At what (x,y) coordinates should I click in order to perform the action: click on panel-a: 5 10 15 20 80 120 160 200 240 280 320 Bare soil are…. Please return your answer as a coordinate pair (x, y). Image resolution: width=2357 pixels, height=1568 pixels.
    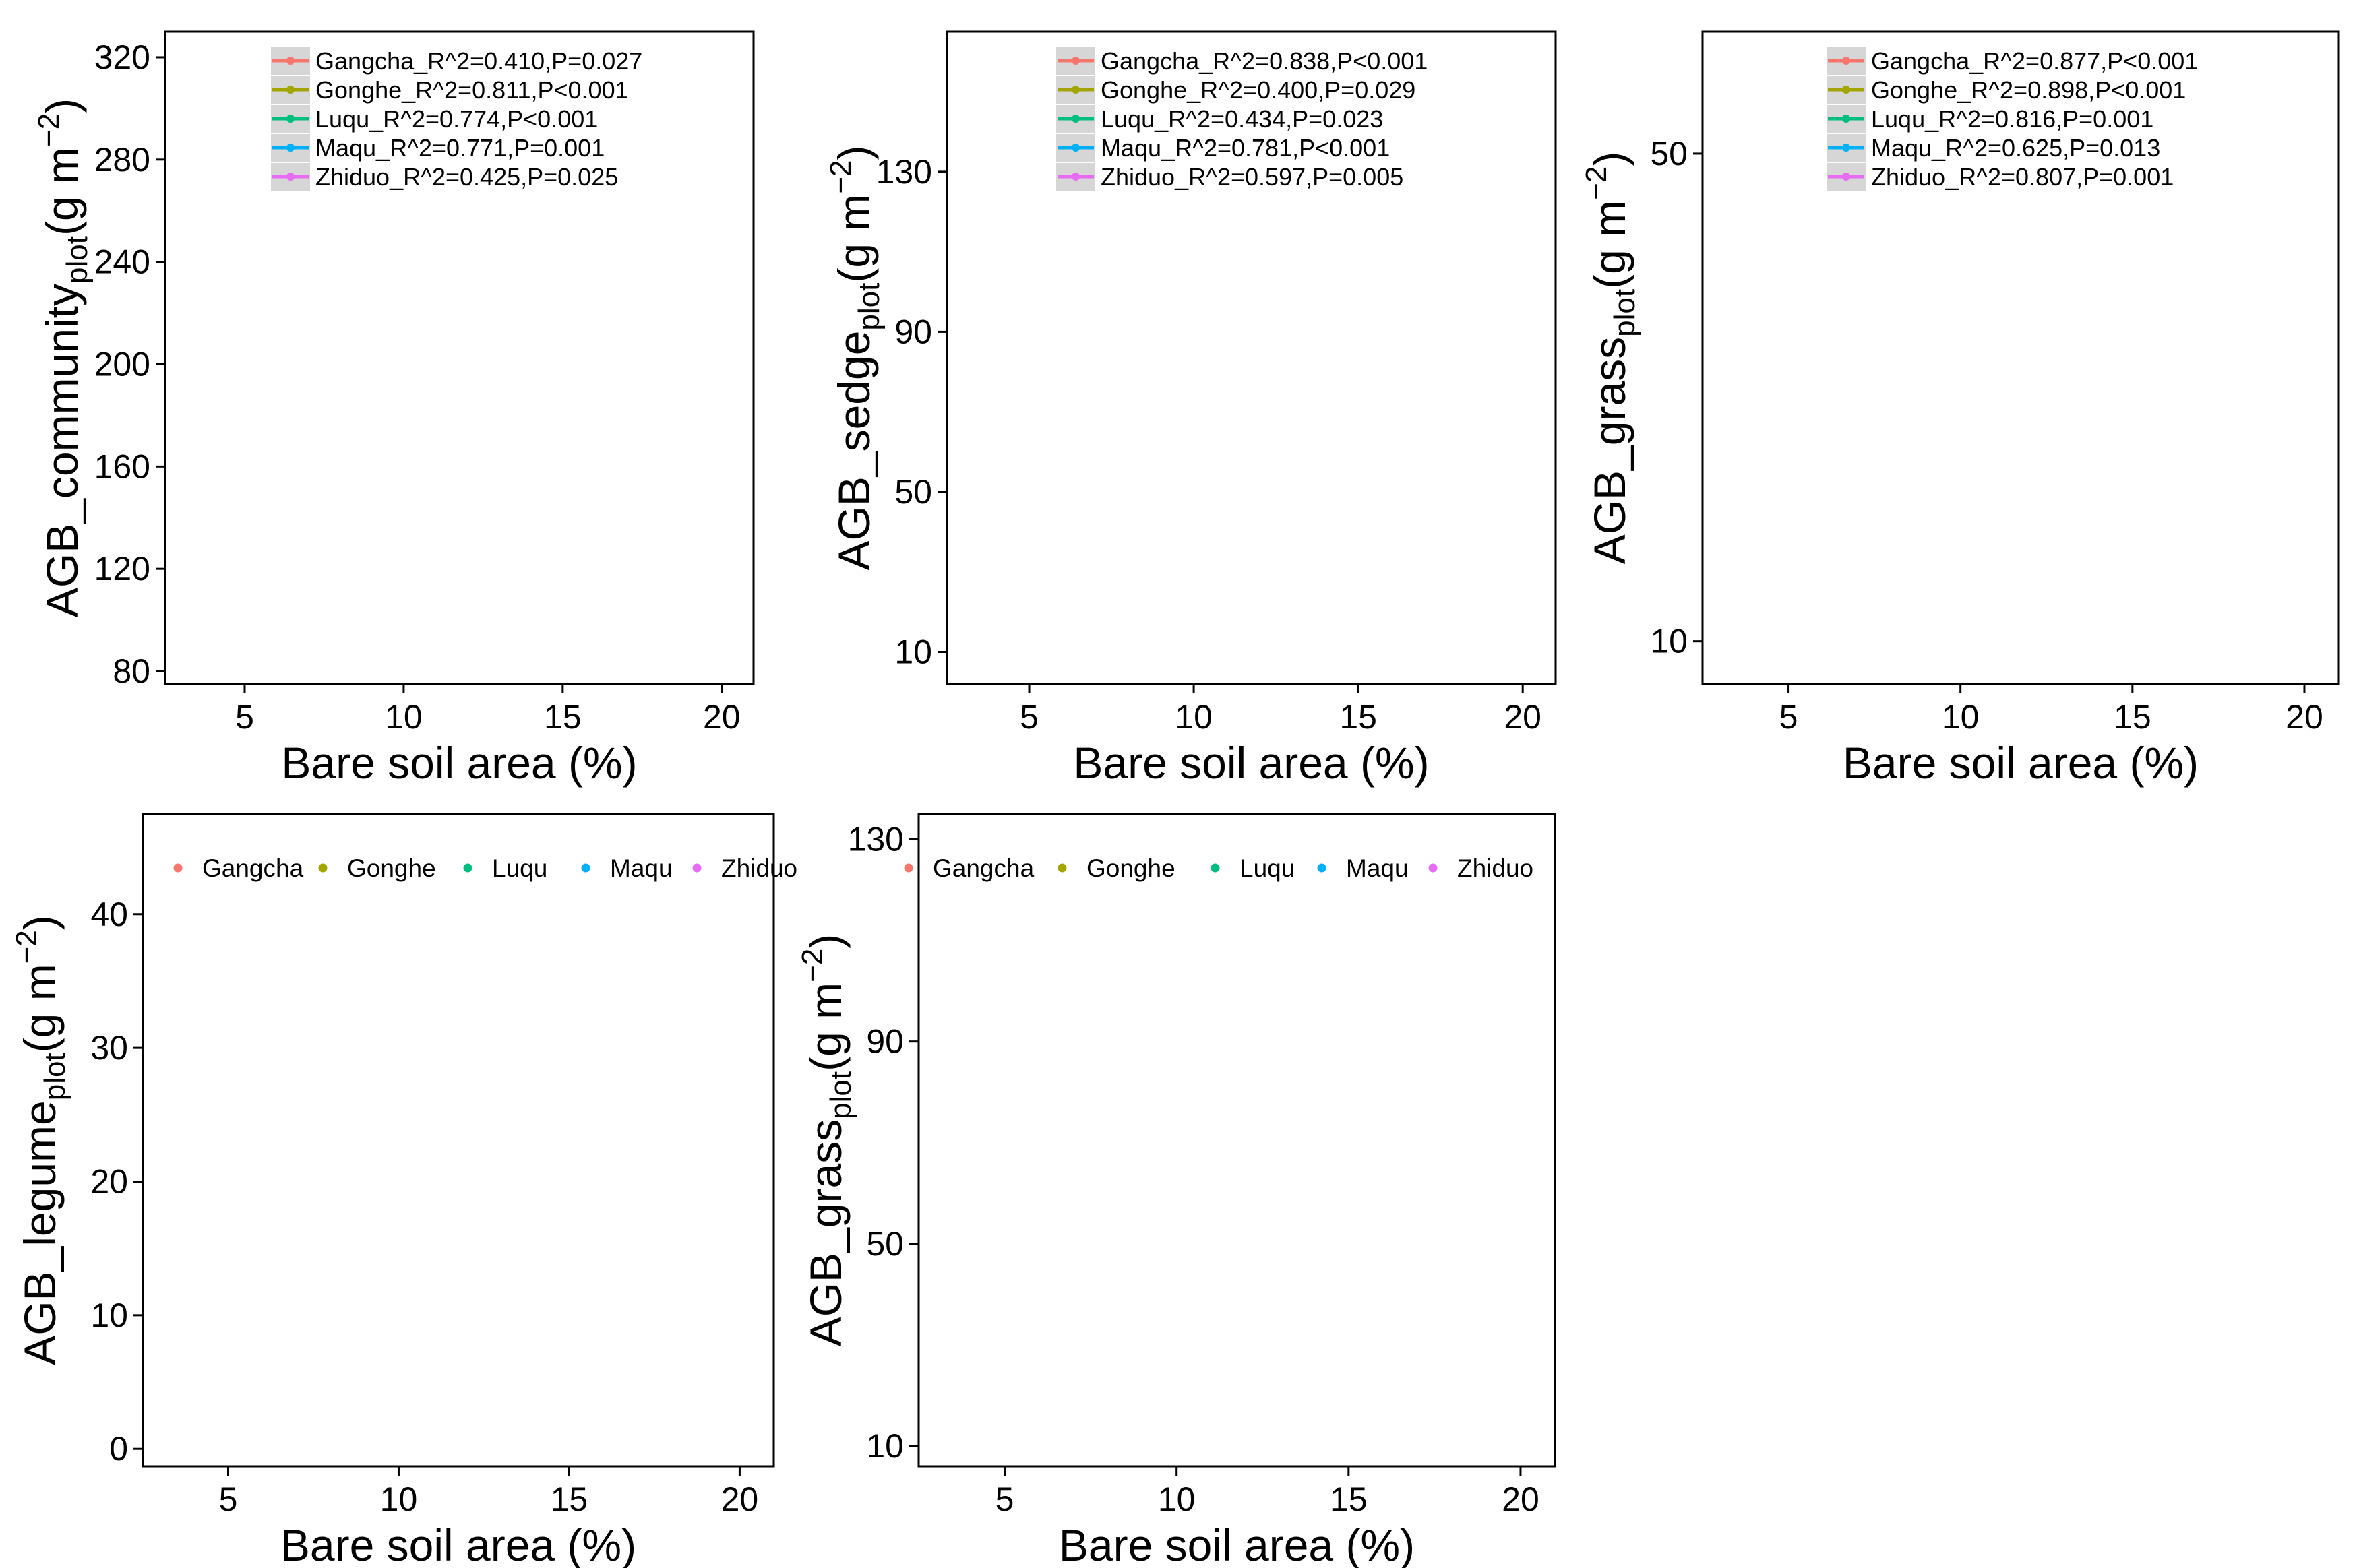
    Looking at the image, I should click on (394, 409).